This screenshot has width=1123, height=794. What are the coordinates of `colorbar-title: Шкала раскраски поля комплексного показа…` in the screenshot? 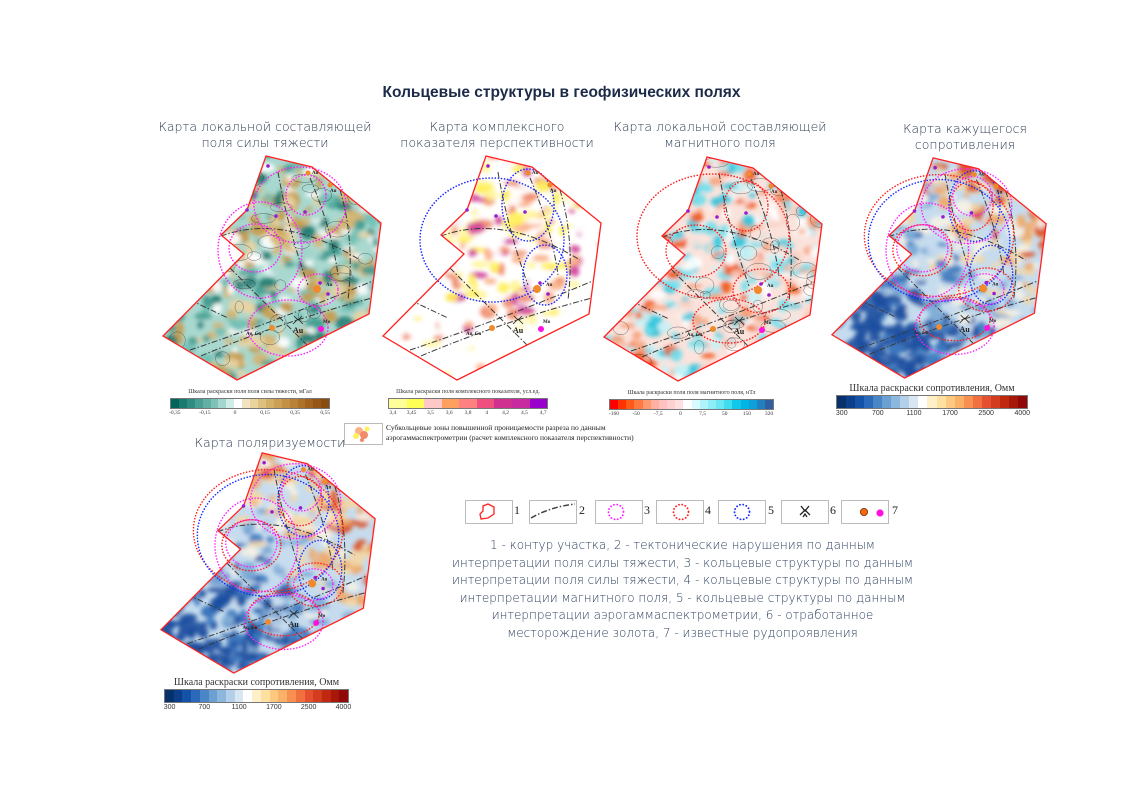 It's located at (468, 392).